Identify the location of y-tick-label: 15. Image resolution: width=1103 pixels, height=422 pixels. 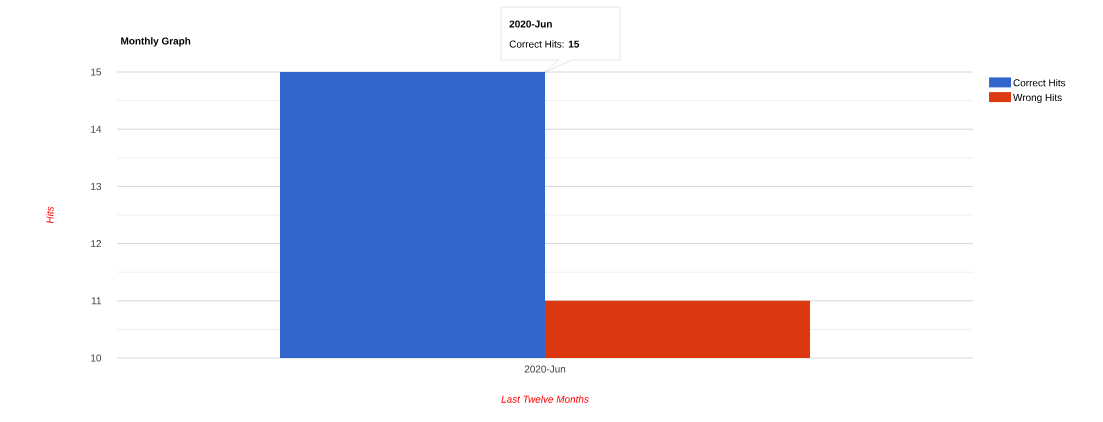
(96, 72).